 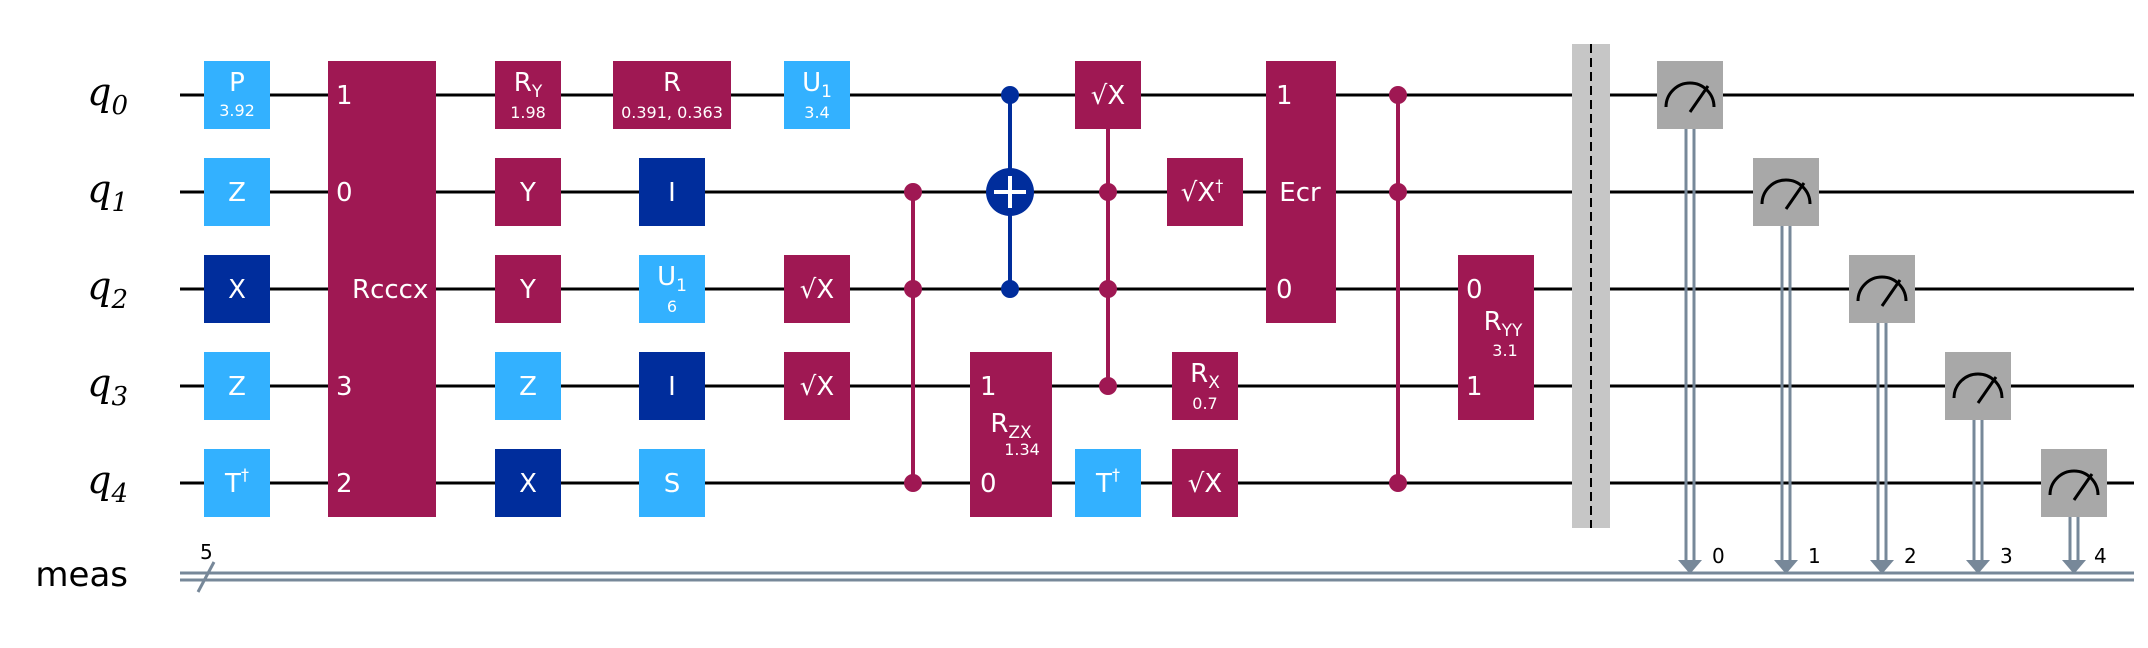 I want to click on svg-text: RZX, so click(x=1011, y=426).